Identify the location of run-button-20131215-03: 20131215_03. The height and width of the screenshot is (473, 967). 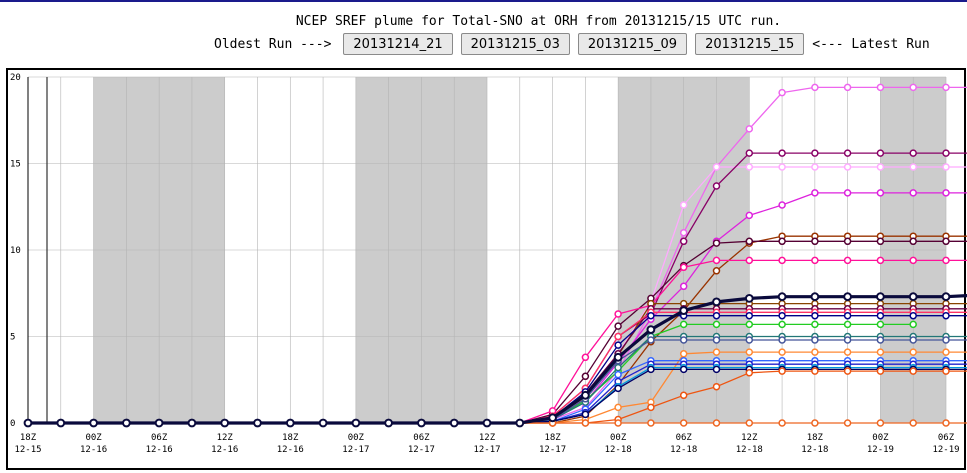
(515, 44).